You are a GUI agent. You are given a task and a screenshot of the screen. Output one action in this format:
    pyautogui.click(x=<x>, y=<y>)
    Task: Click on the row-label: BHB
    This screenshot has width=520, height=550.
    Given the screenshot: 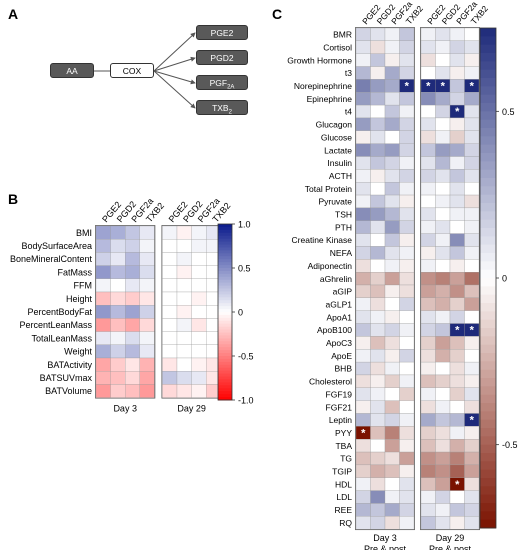 What is the action you would take?
    pyautogui.click(x=344, y=369)
    